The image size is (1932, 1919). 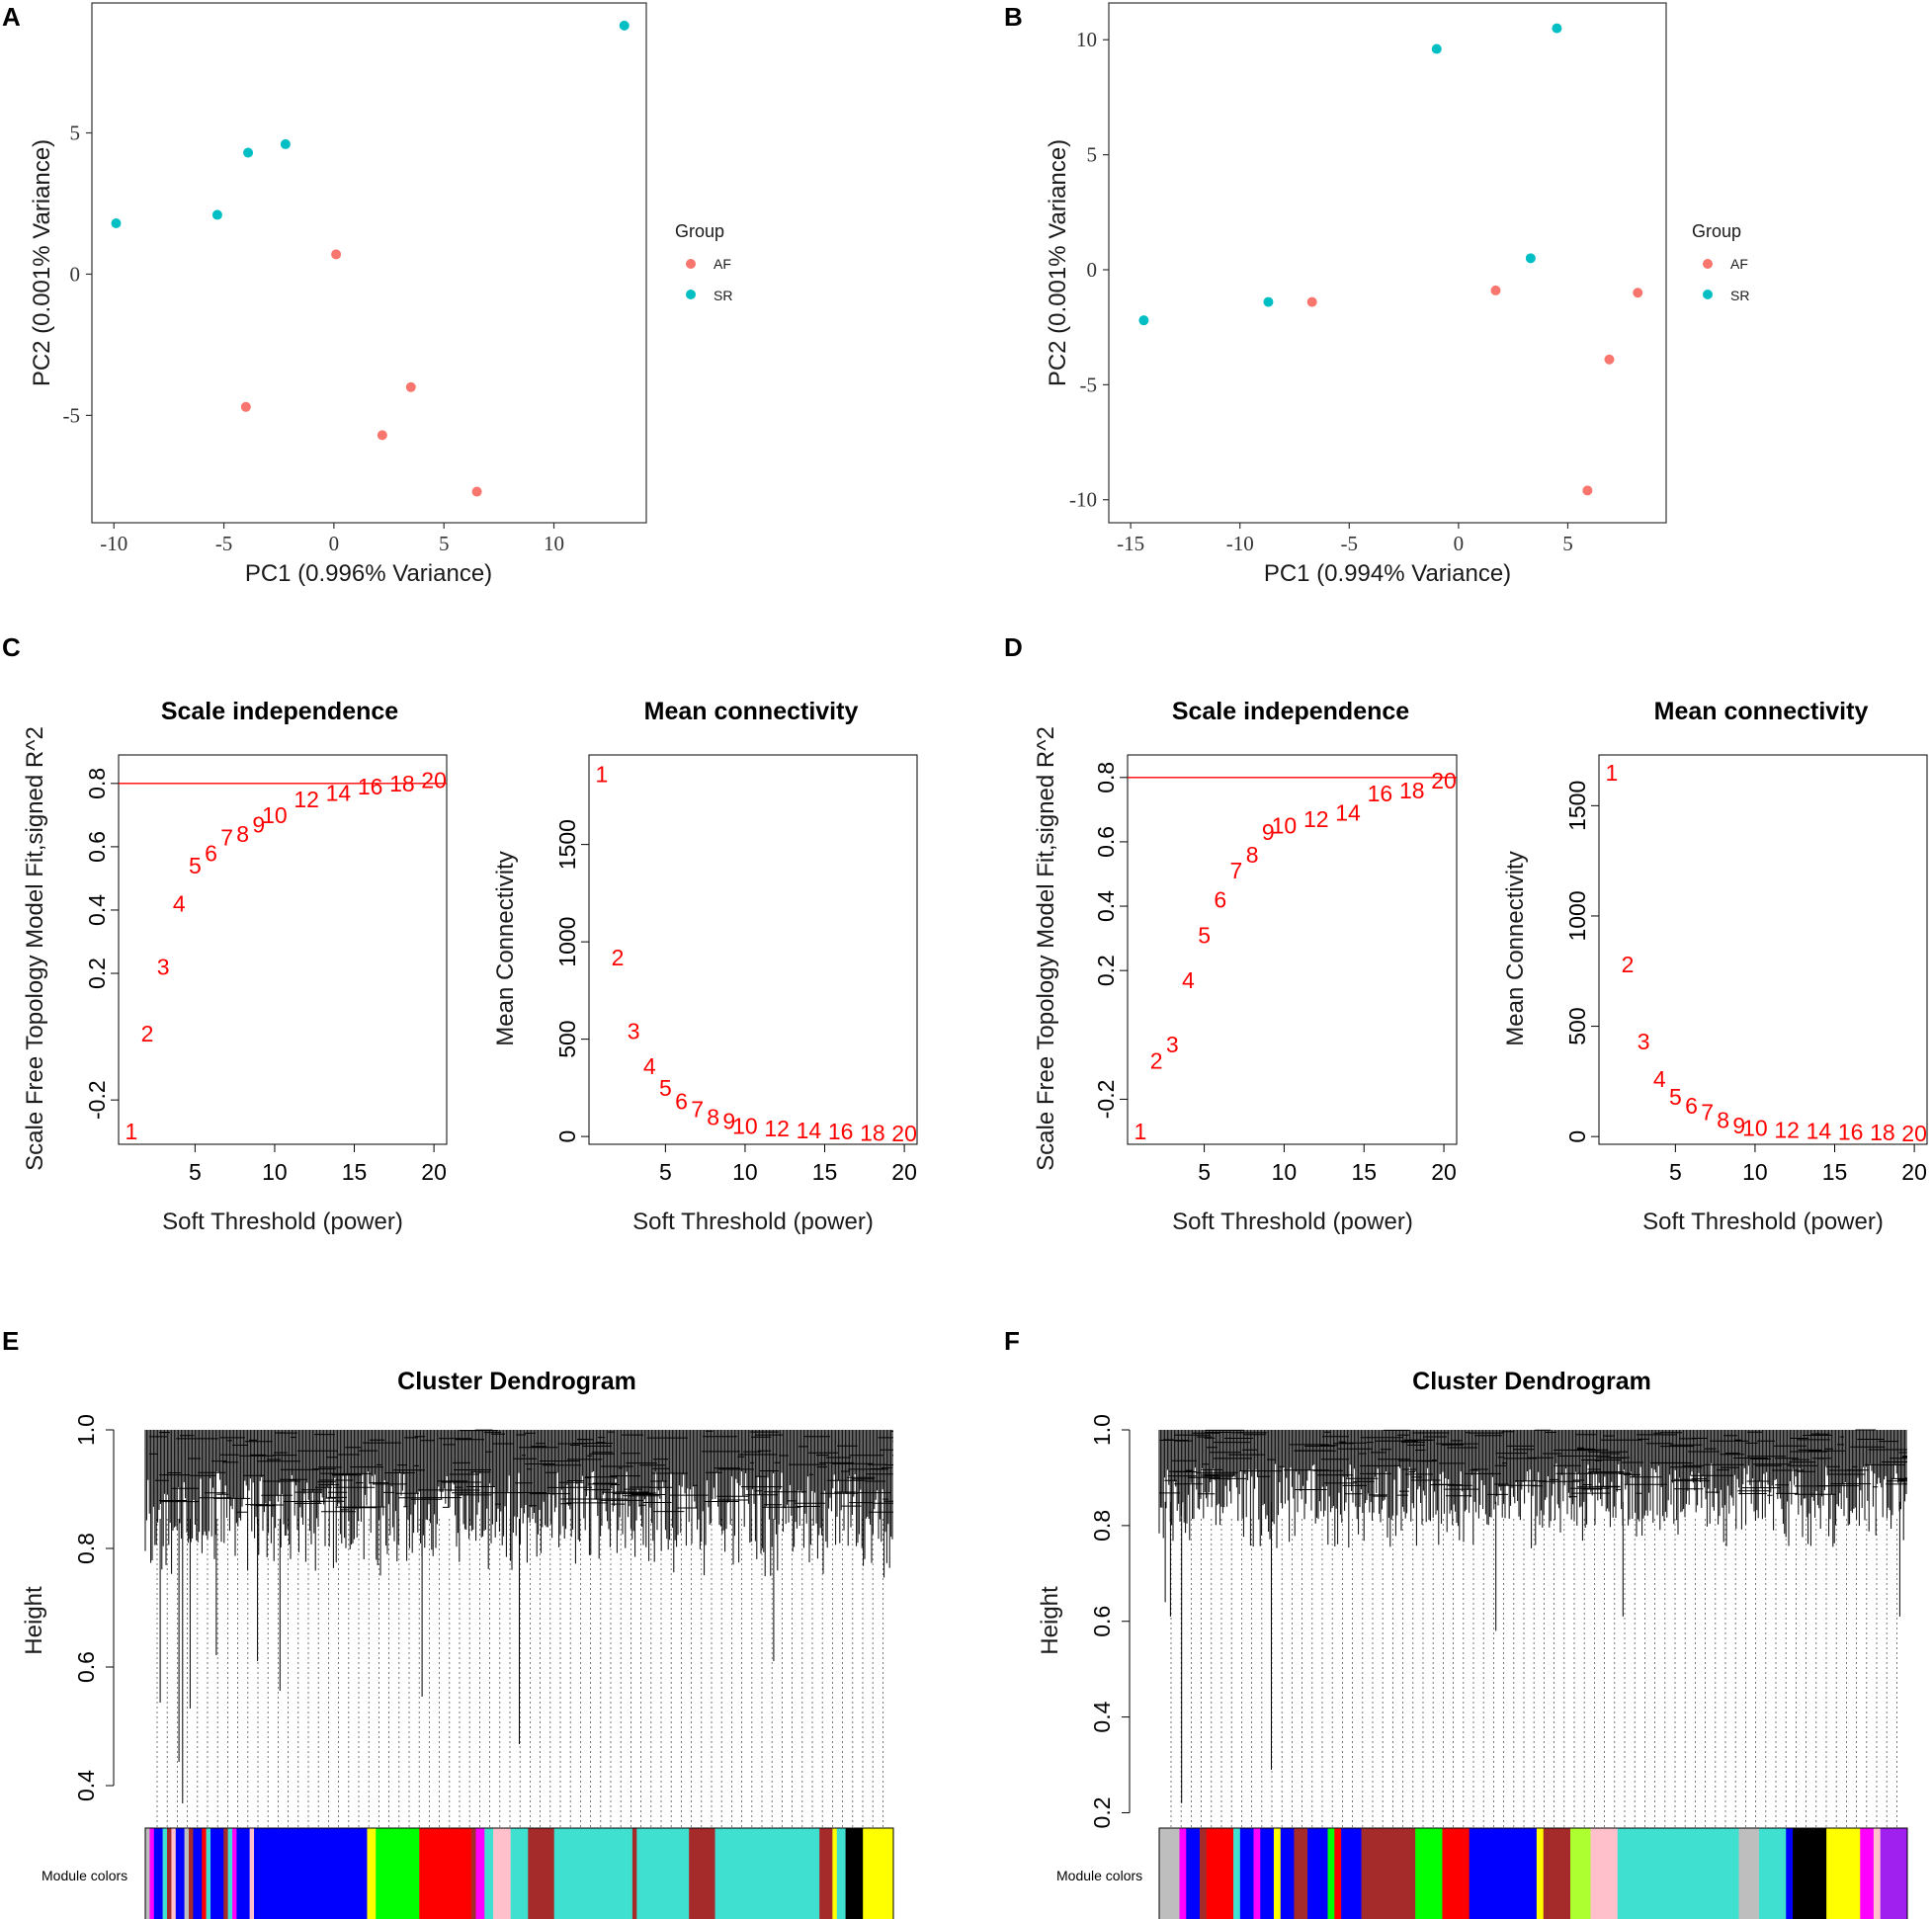 What do you see at coordinates (368, 573) in the screenshot?
I see `xlabel-a: PC1 (0.996% Variance)` at bounding box center [368, 573].